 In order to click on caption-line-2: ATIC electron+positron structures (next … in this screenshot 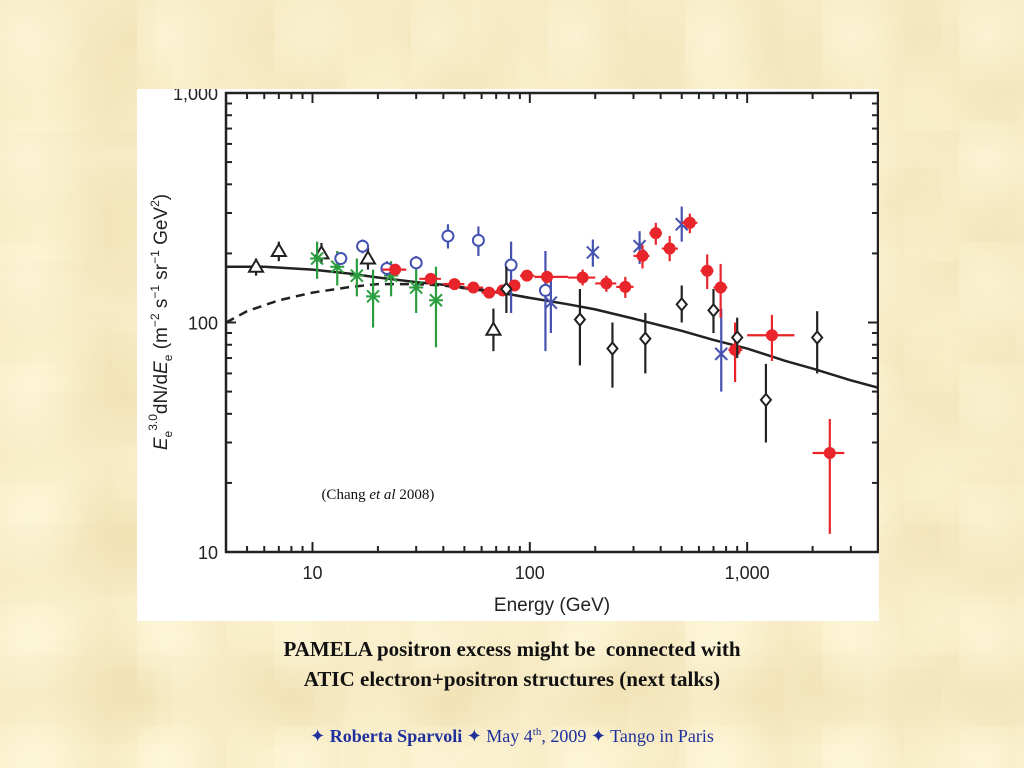, I will do `click(512, 679)`.